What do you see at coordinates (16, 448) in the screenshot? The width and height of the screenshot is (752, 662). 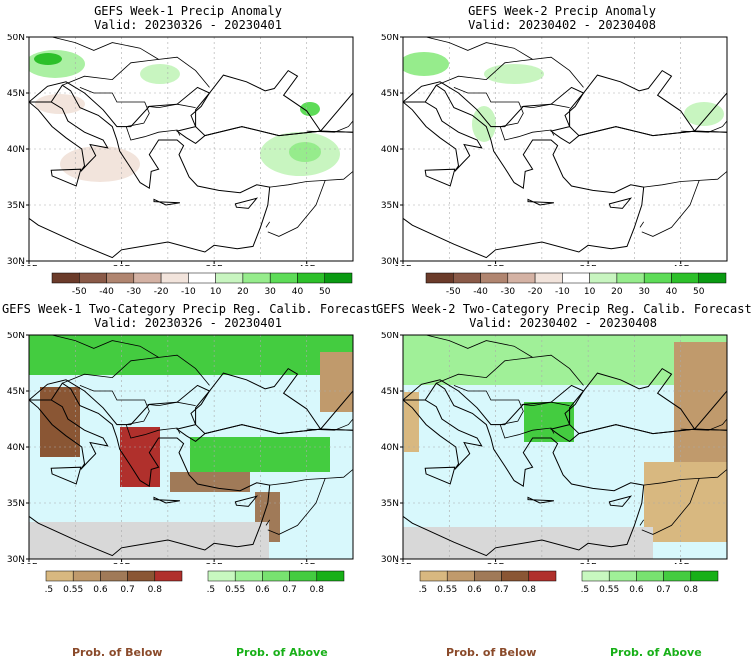 I see `lat-label: 40N` at bounding box center [16, 448].